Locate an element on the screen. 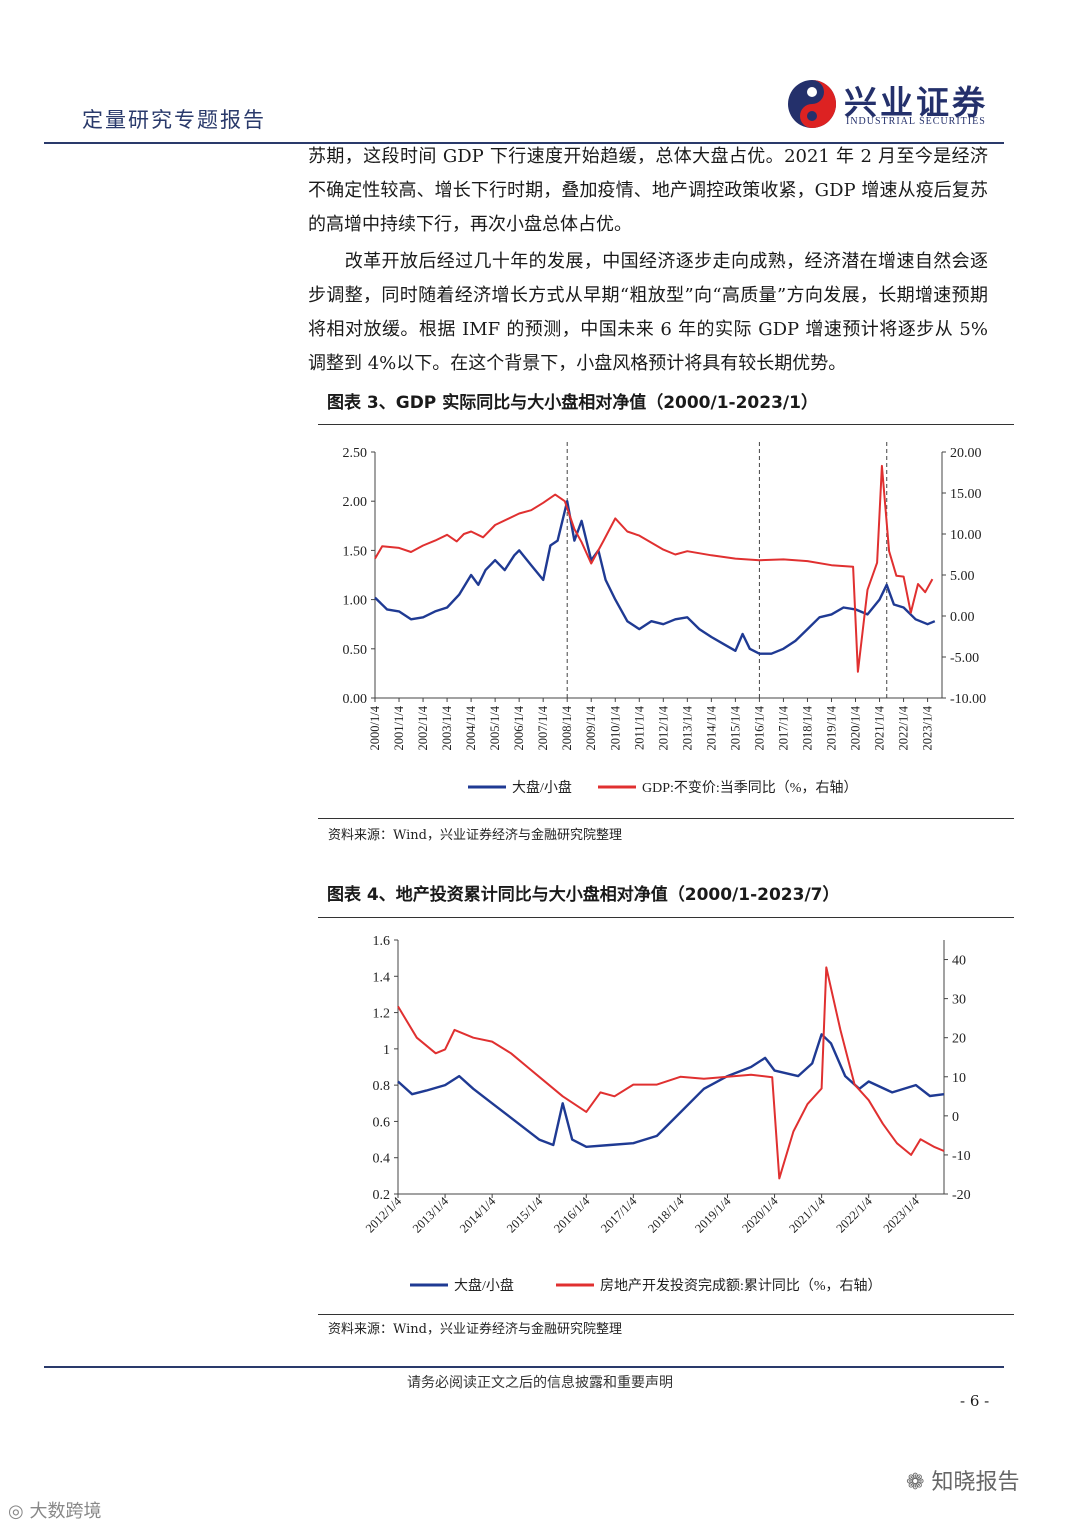 The height and width of the screenshot is (1527, 1080). figure3-x-tick-label: 2000/1/4 is located at coordinates (375, 727).